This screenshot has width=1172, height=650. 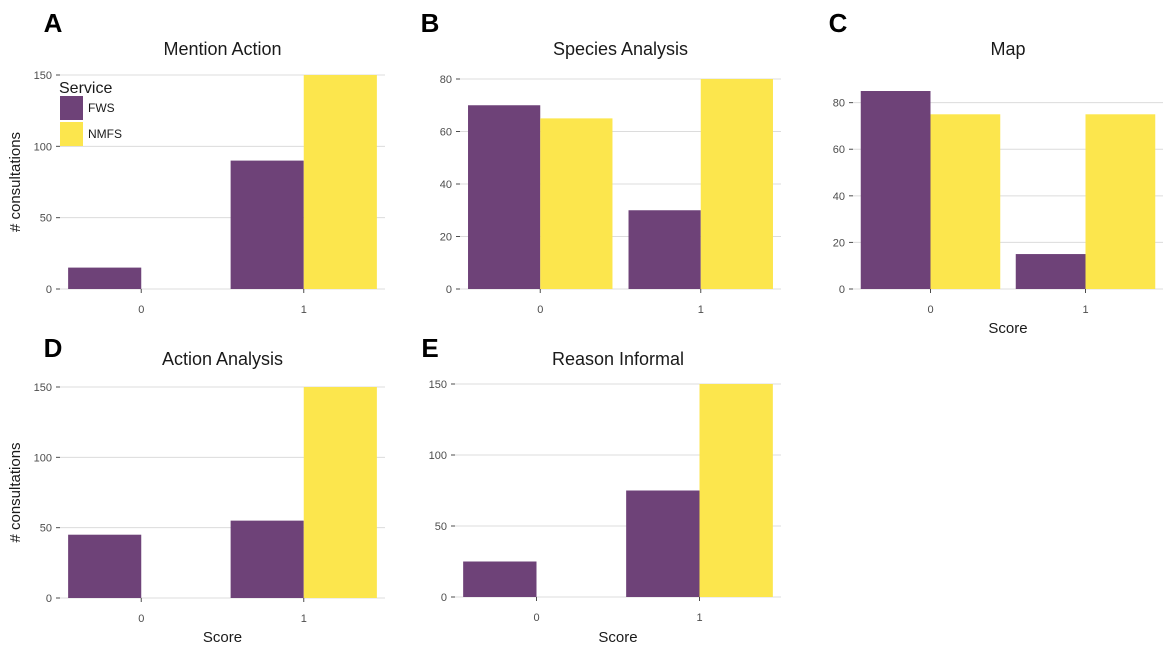 What do you see at coordinates (601, 489) in the screenshot?
I see `panel-E: E Reason Informal 0 50 100 150 0 1 Score` at bounding box center [601, 489].